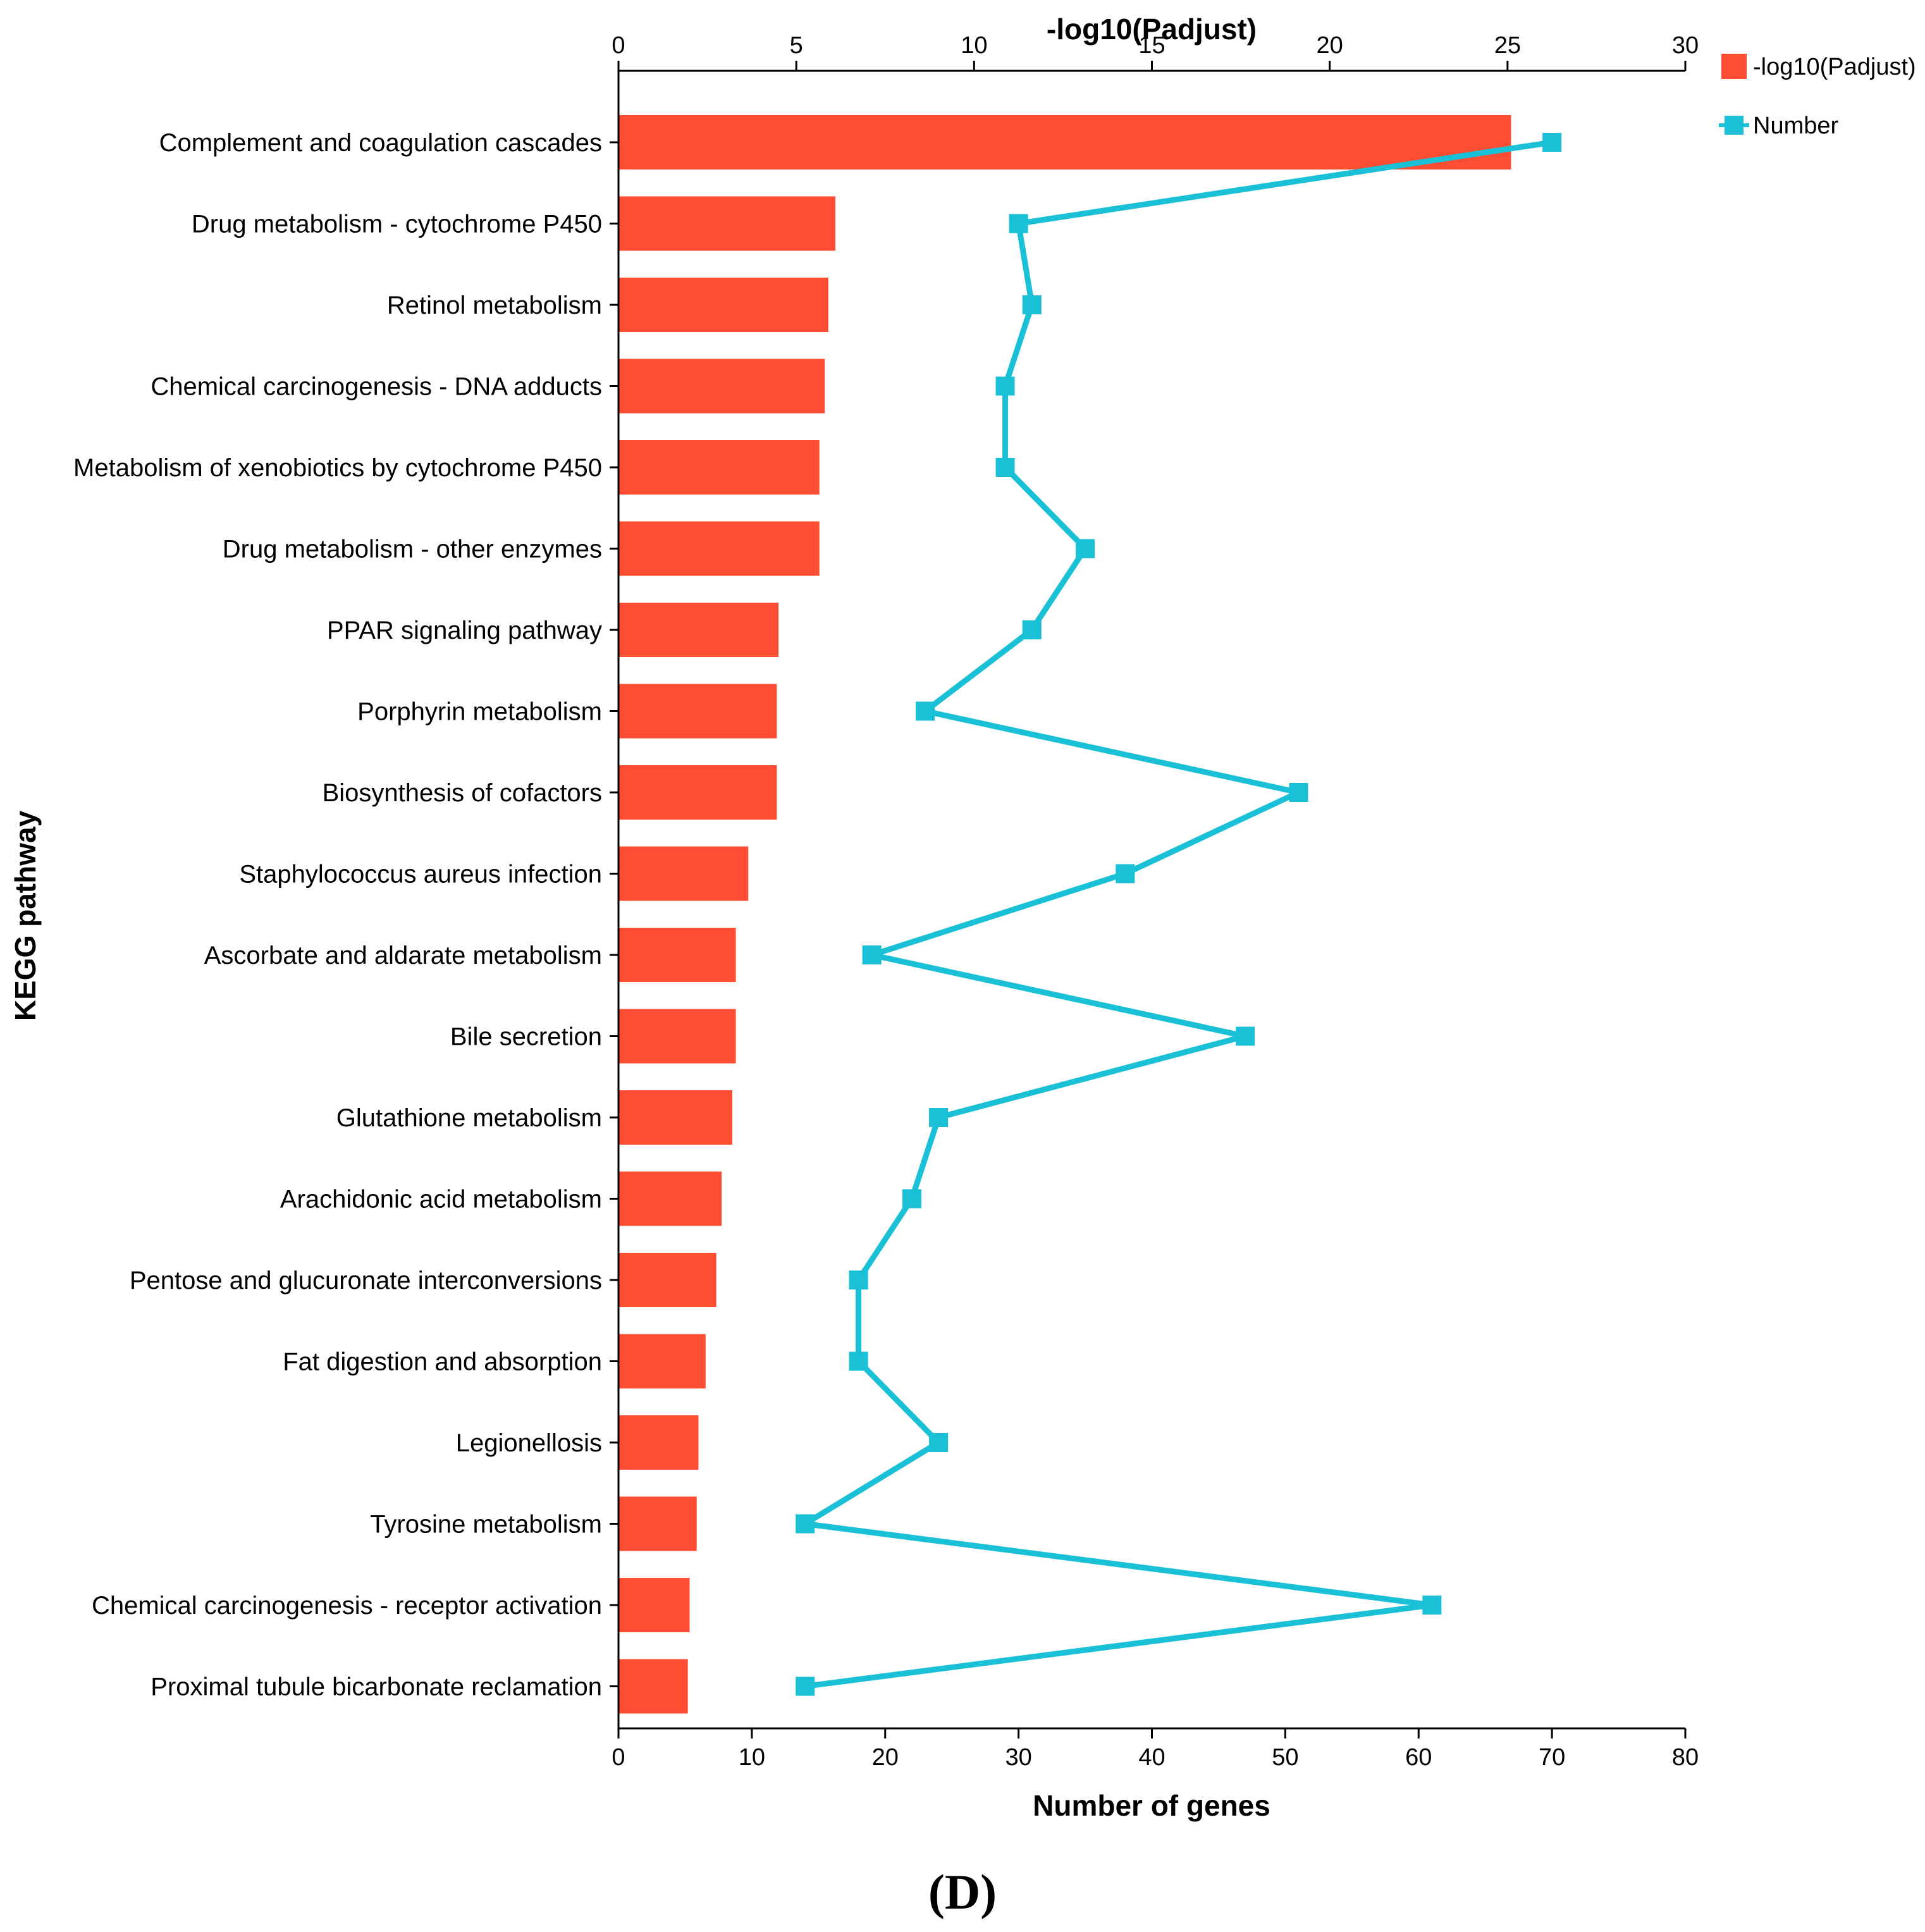 The height and width of the screenshot is (1932, 1925). Describe the element at coordinates (420, 875) in the screenshot. I see `category-label: Staphylococcus aureus infection` at that location.